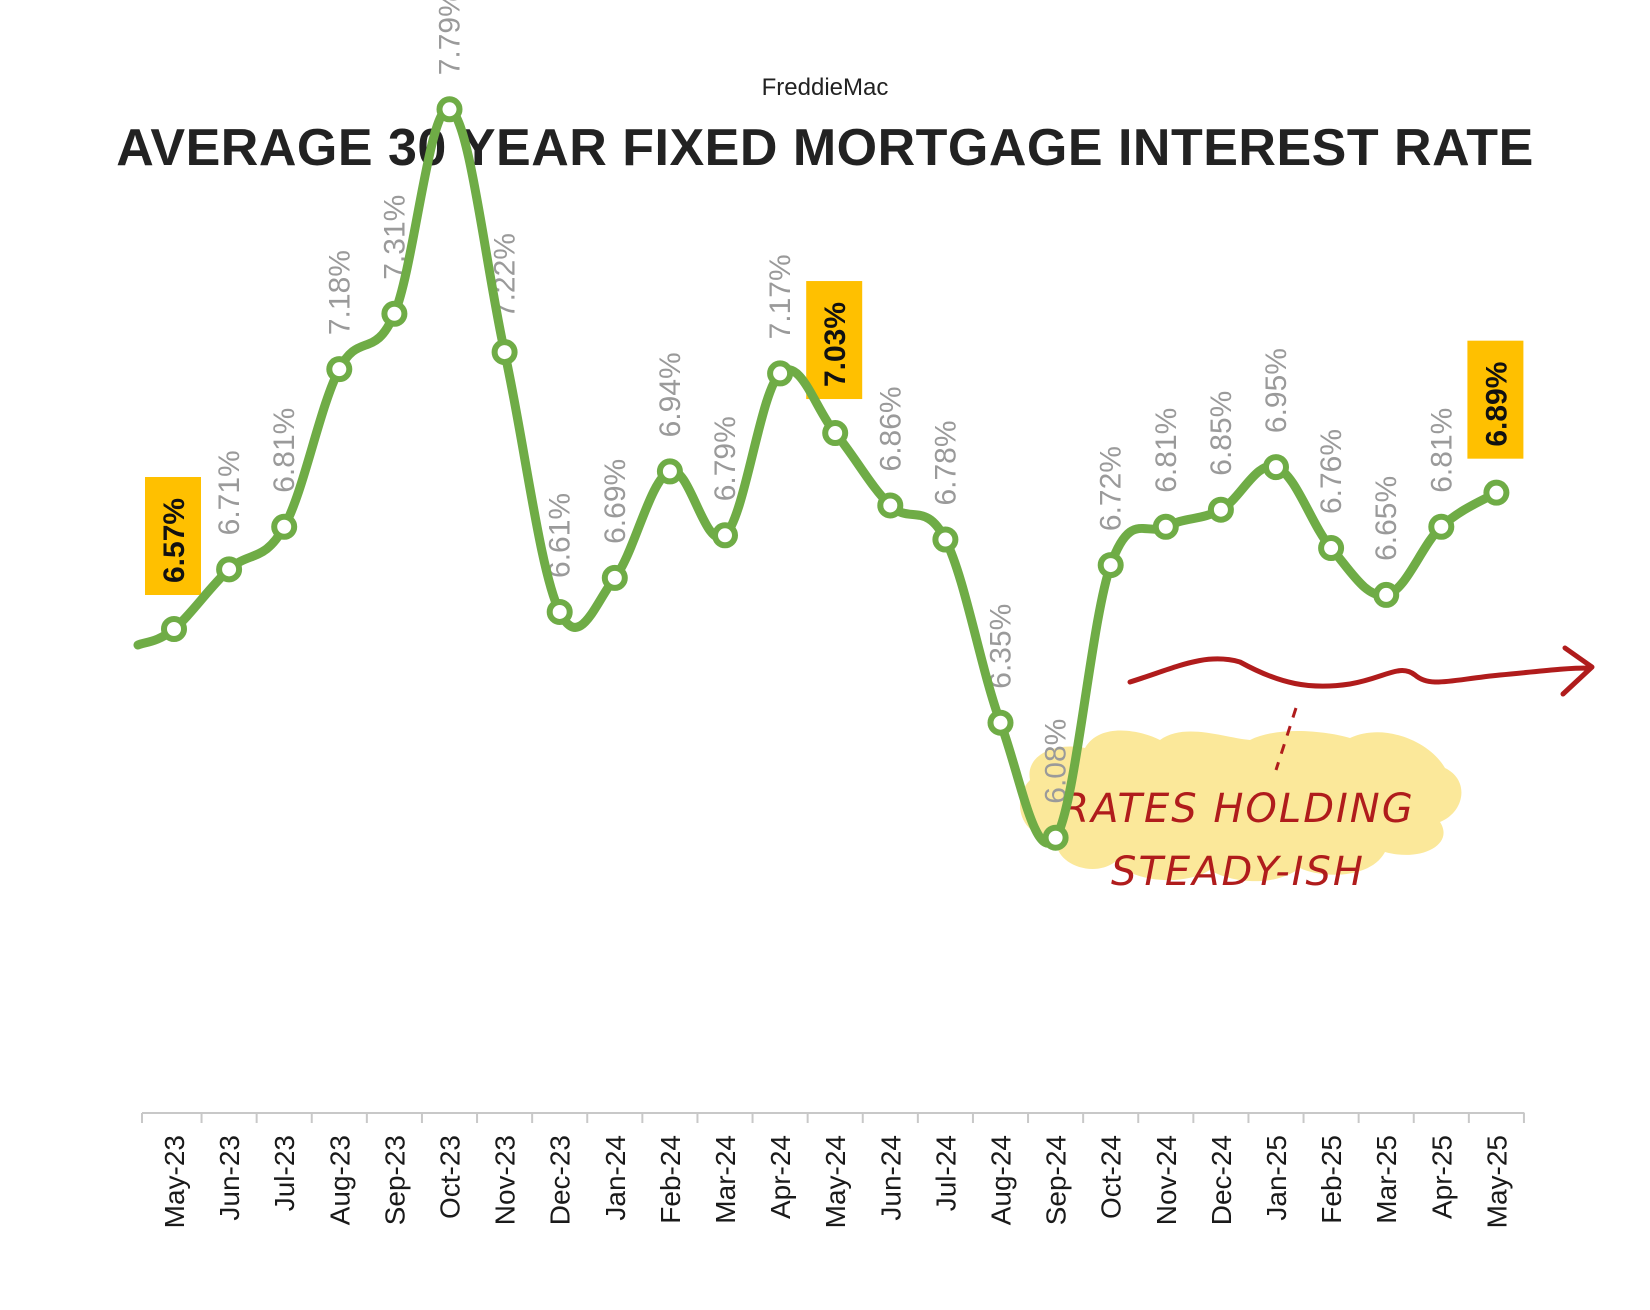  I want to click on data-label: 7.18%, so click(339, 292).